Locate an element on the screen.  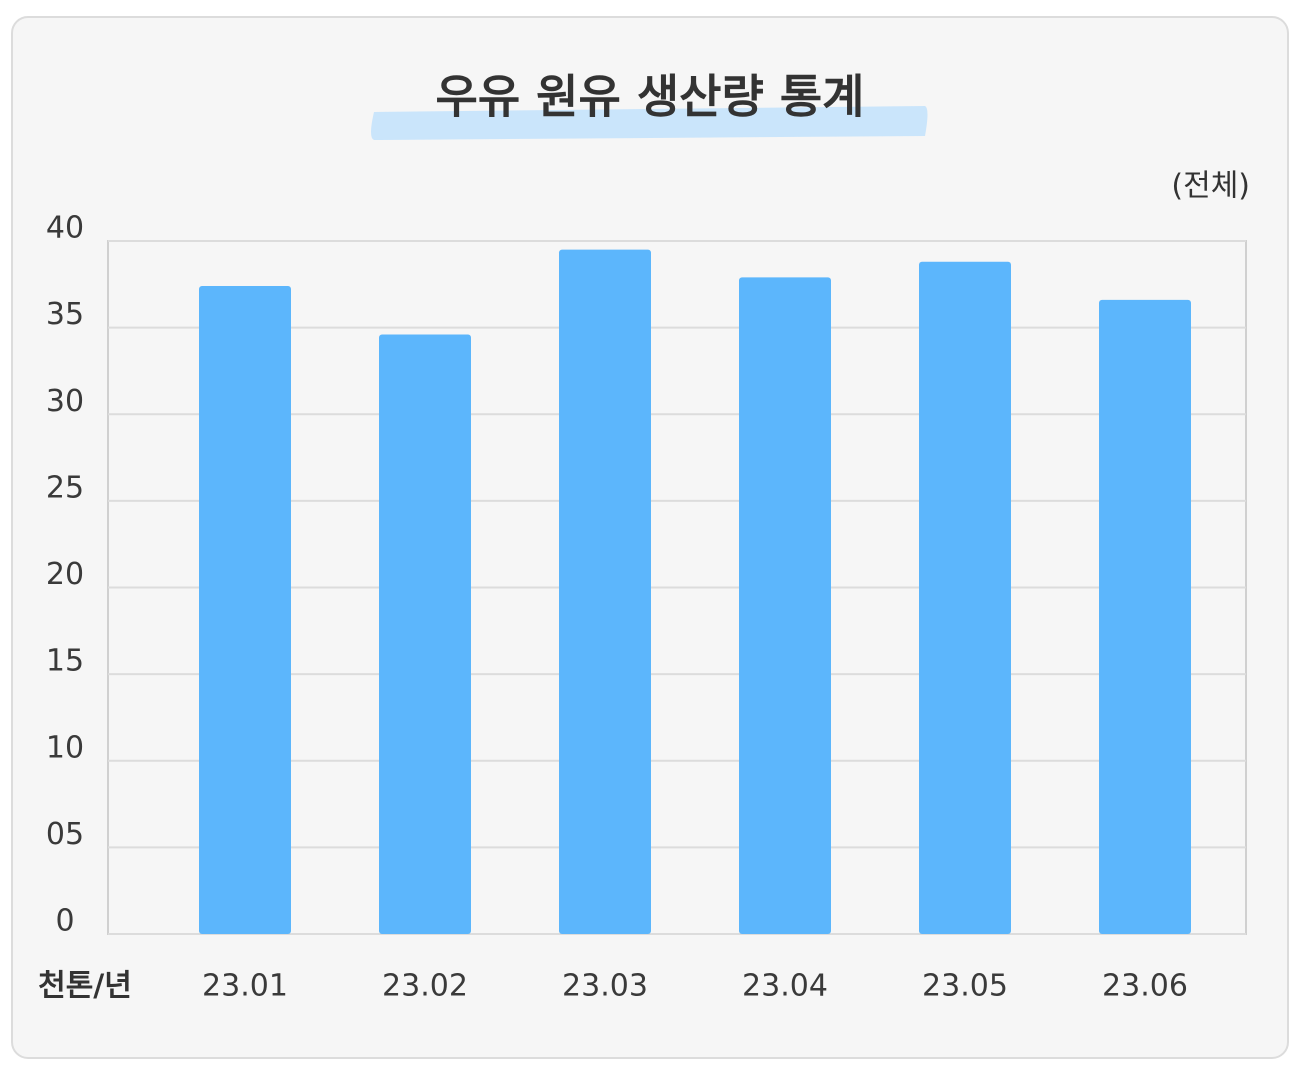
title-highlight is located at coordinates (649, 123).